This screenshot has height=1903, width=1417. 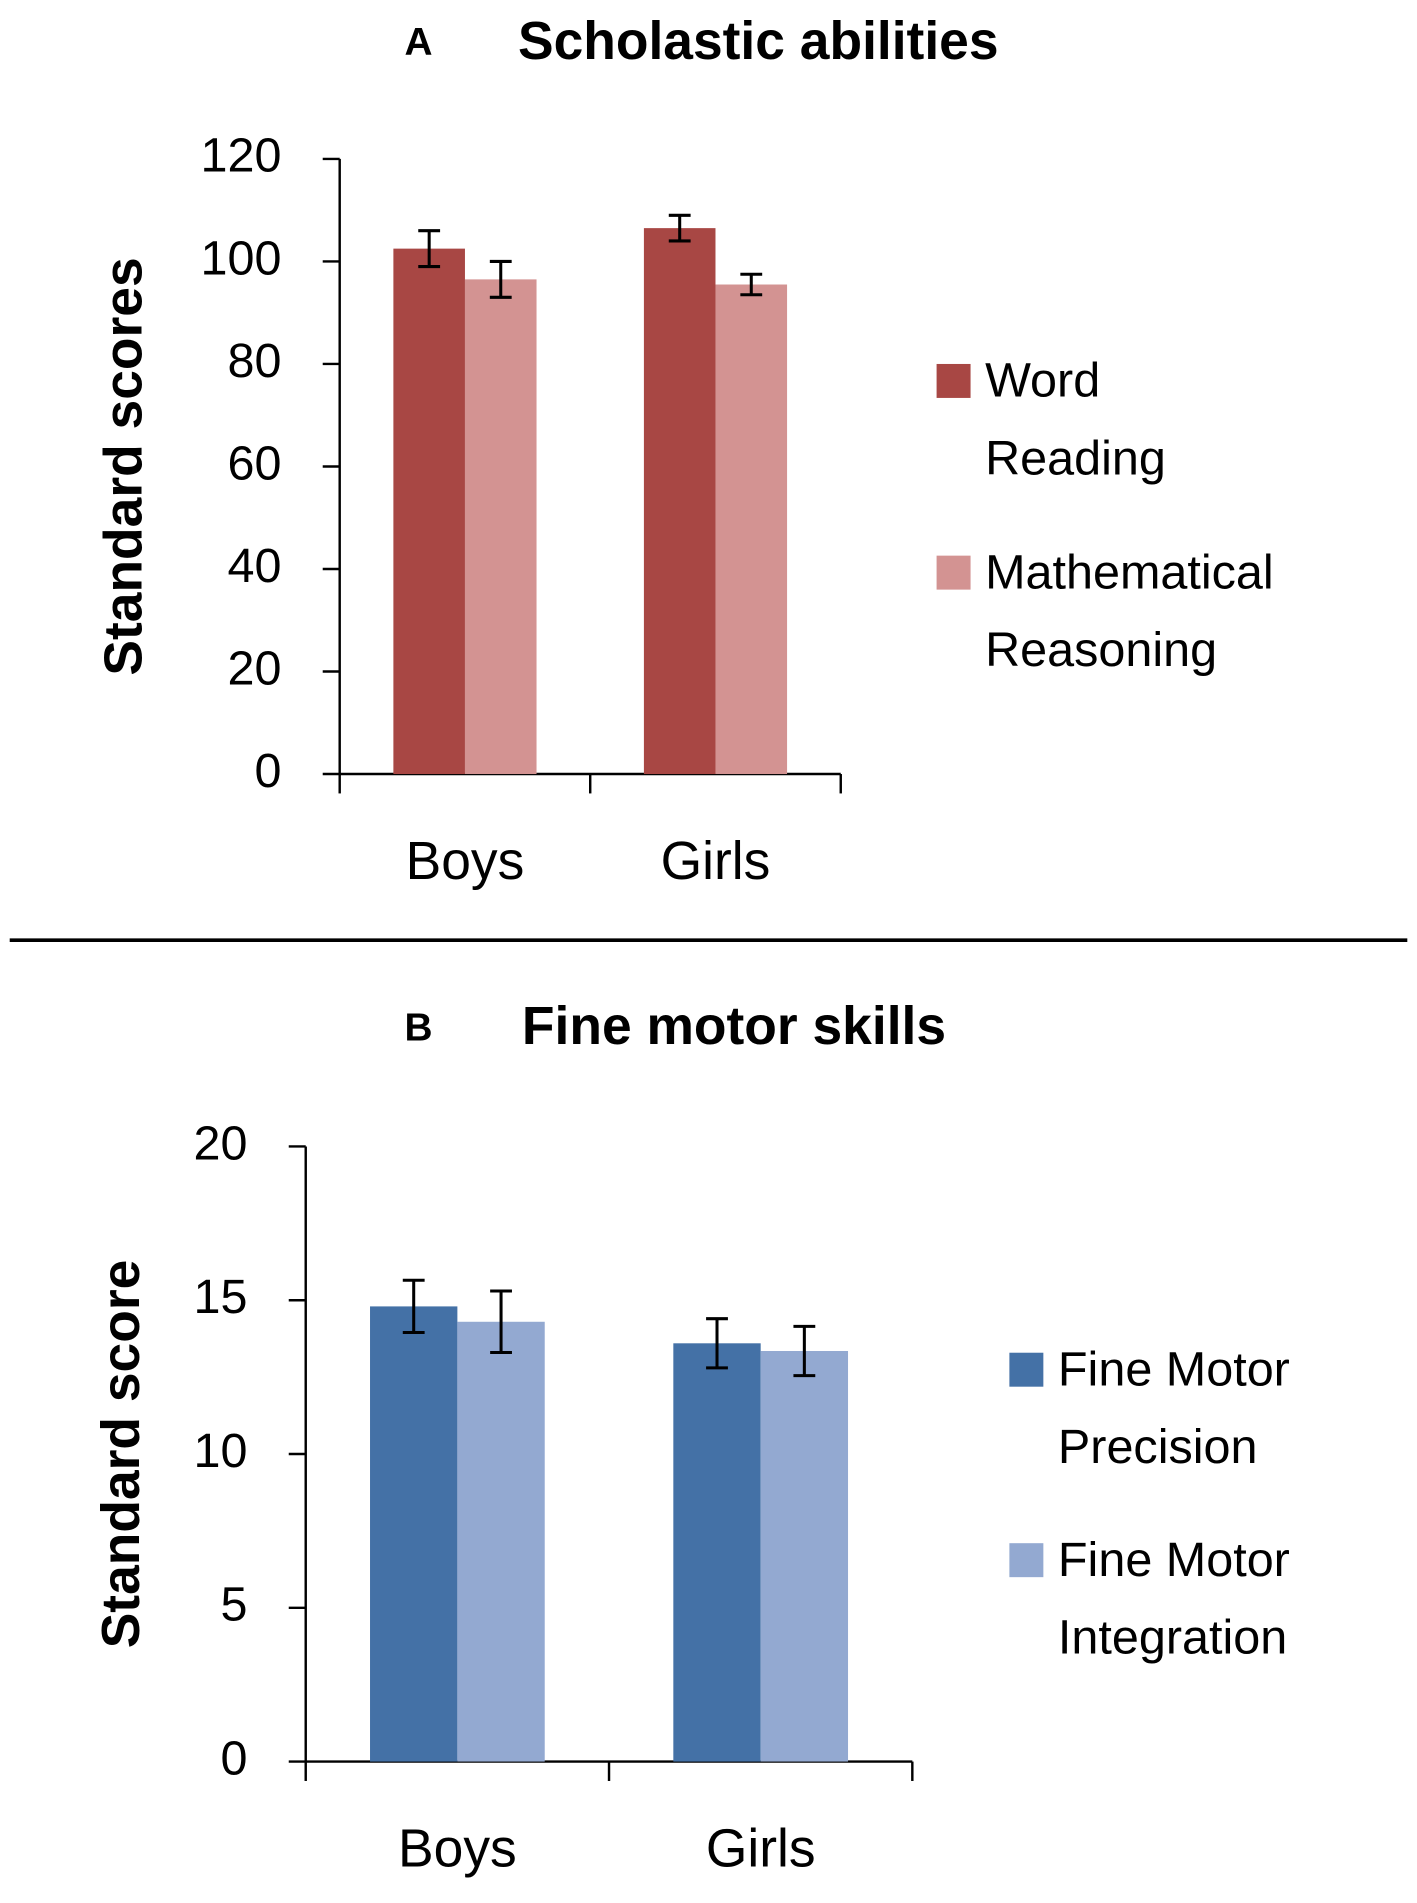 I want to click on y-axis-label: Standard score, so click(x=121, y=1454).